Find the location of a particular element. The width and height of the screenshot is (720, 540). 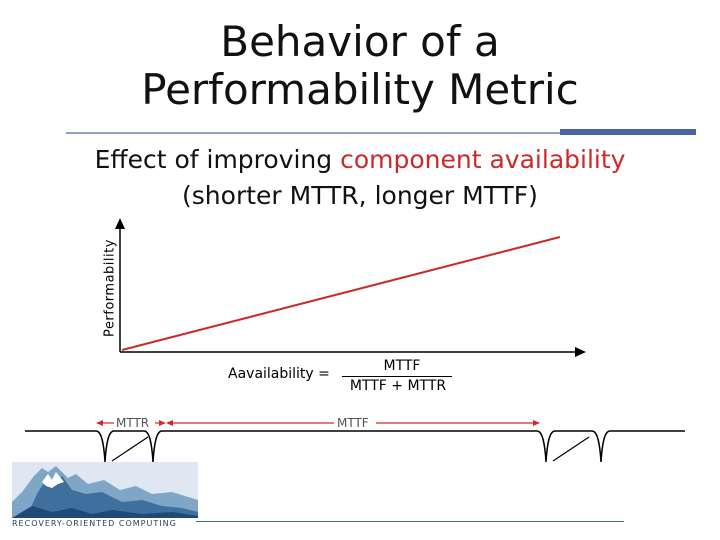

mttf-arrowhead-right is located at coordinates (536, 423).